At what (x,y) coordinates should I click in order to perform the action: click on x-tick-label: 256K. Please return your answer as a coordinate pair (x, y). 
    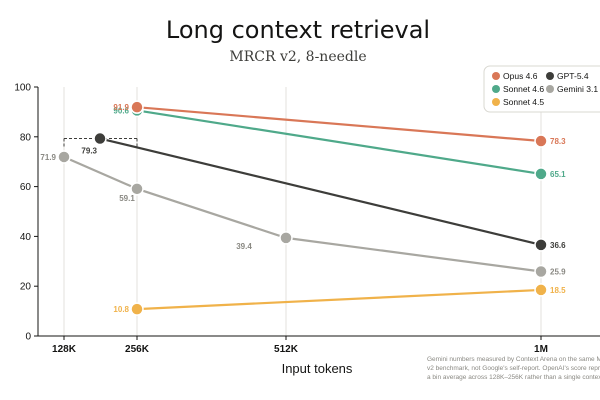
    Looking at the image, I should click on (137, 349).